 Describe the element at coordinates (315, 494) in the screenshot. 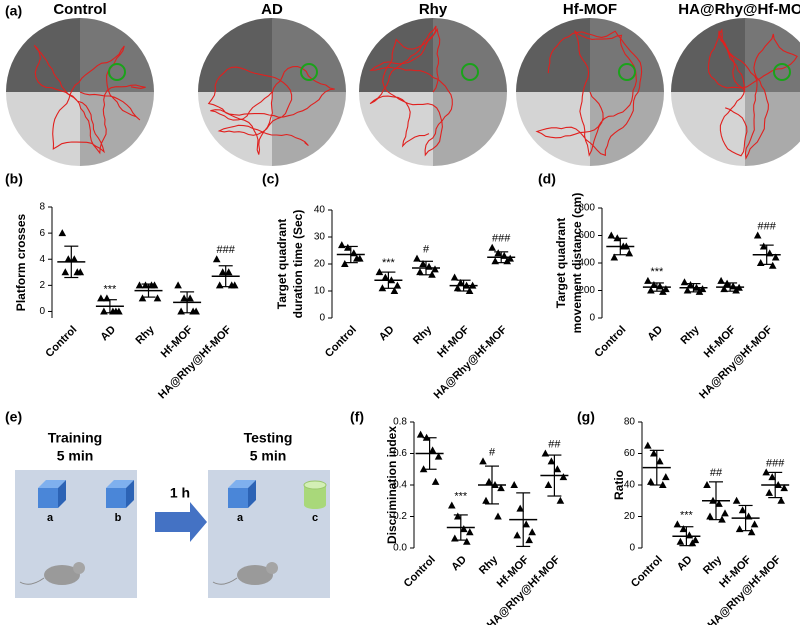

I see `cylinder` at that location.